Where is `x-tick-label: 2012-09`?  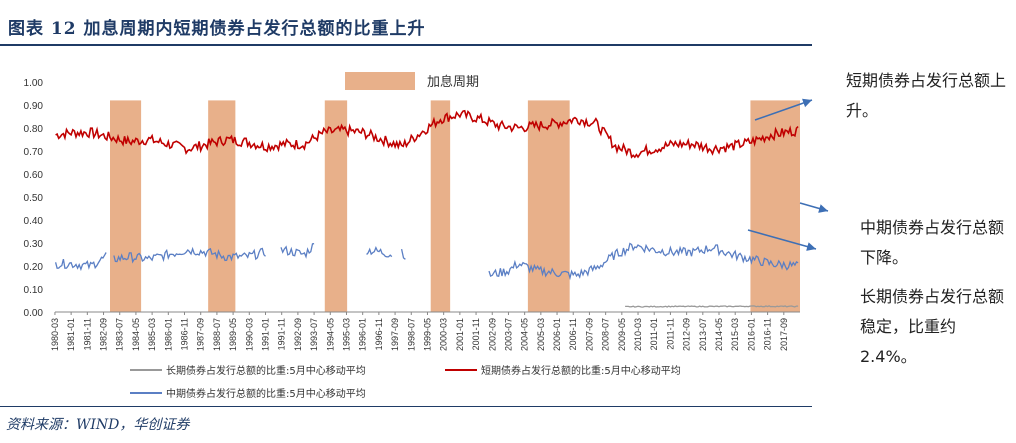
x-tick-label: 2012-09 is located at coordinates (687, 334).